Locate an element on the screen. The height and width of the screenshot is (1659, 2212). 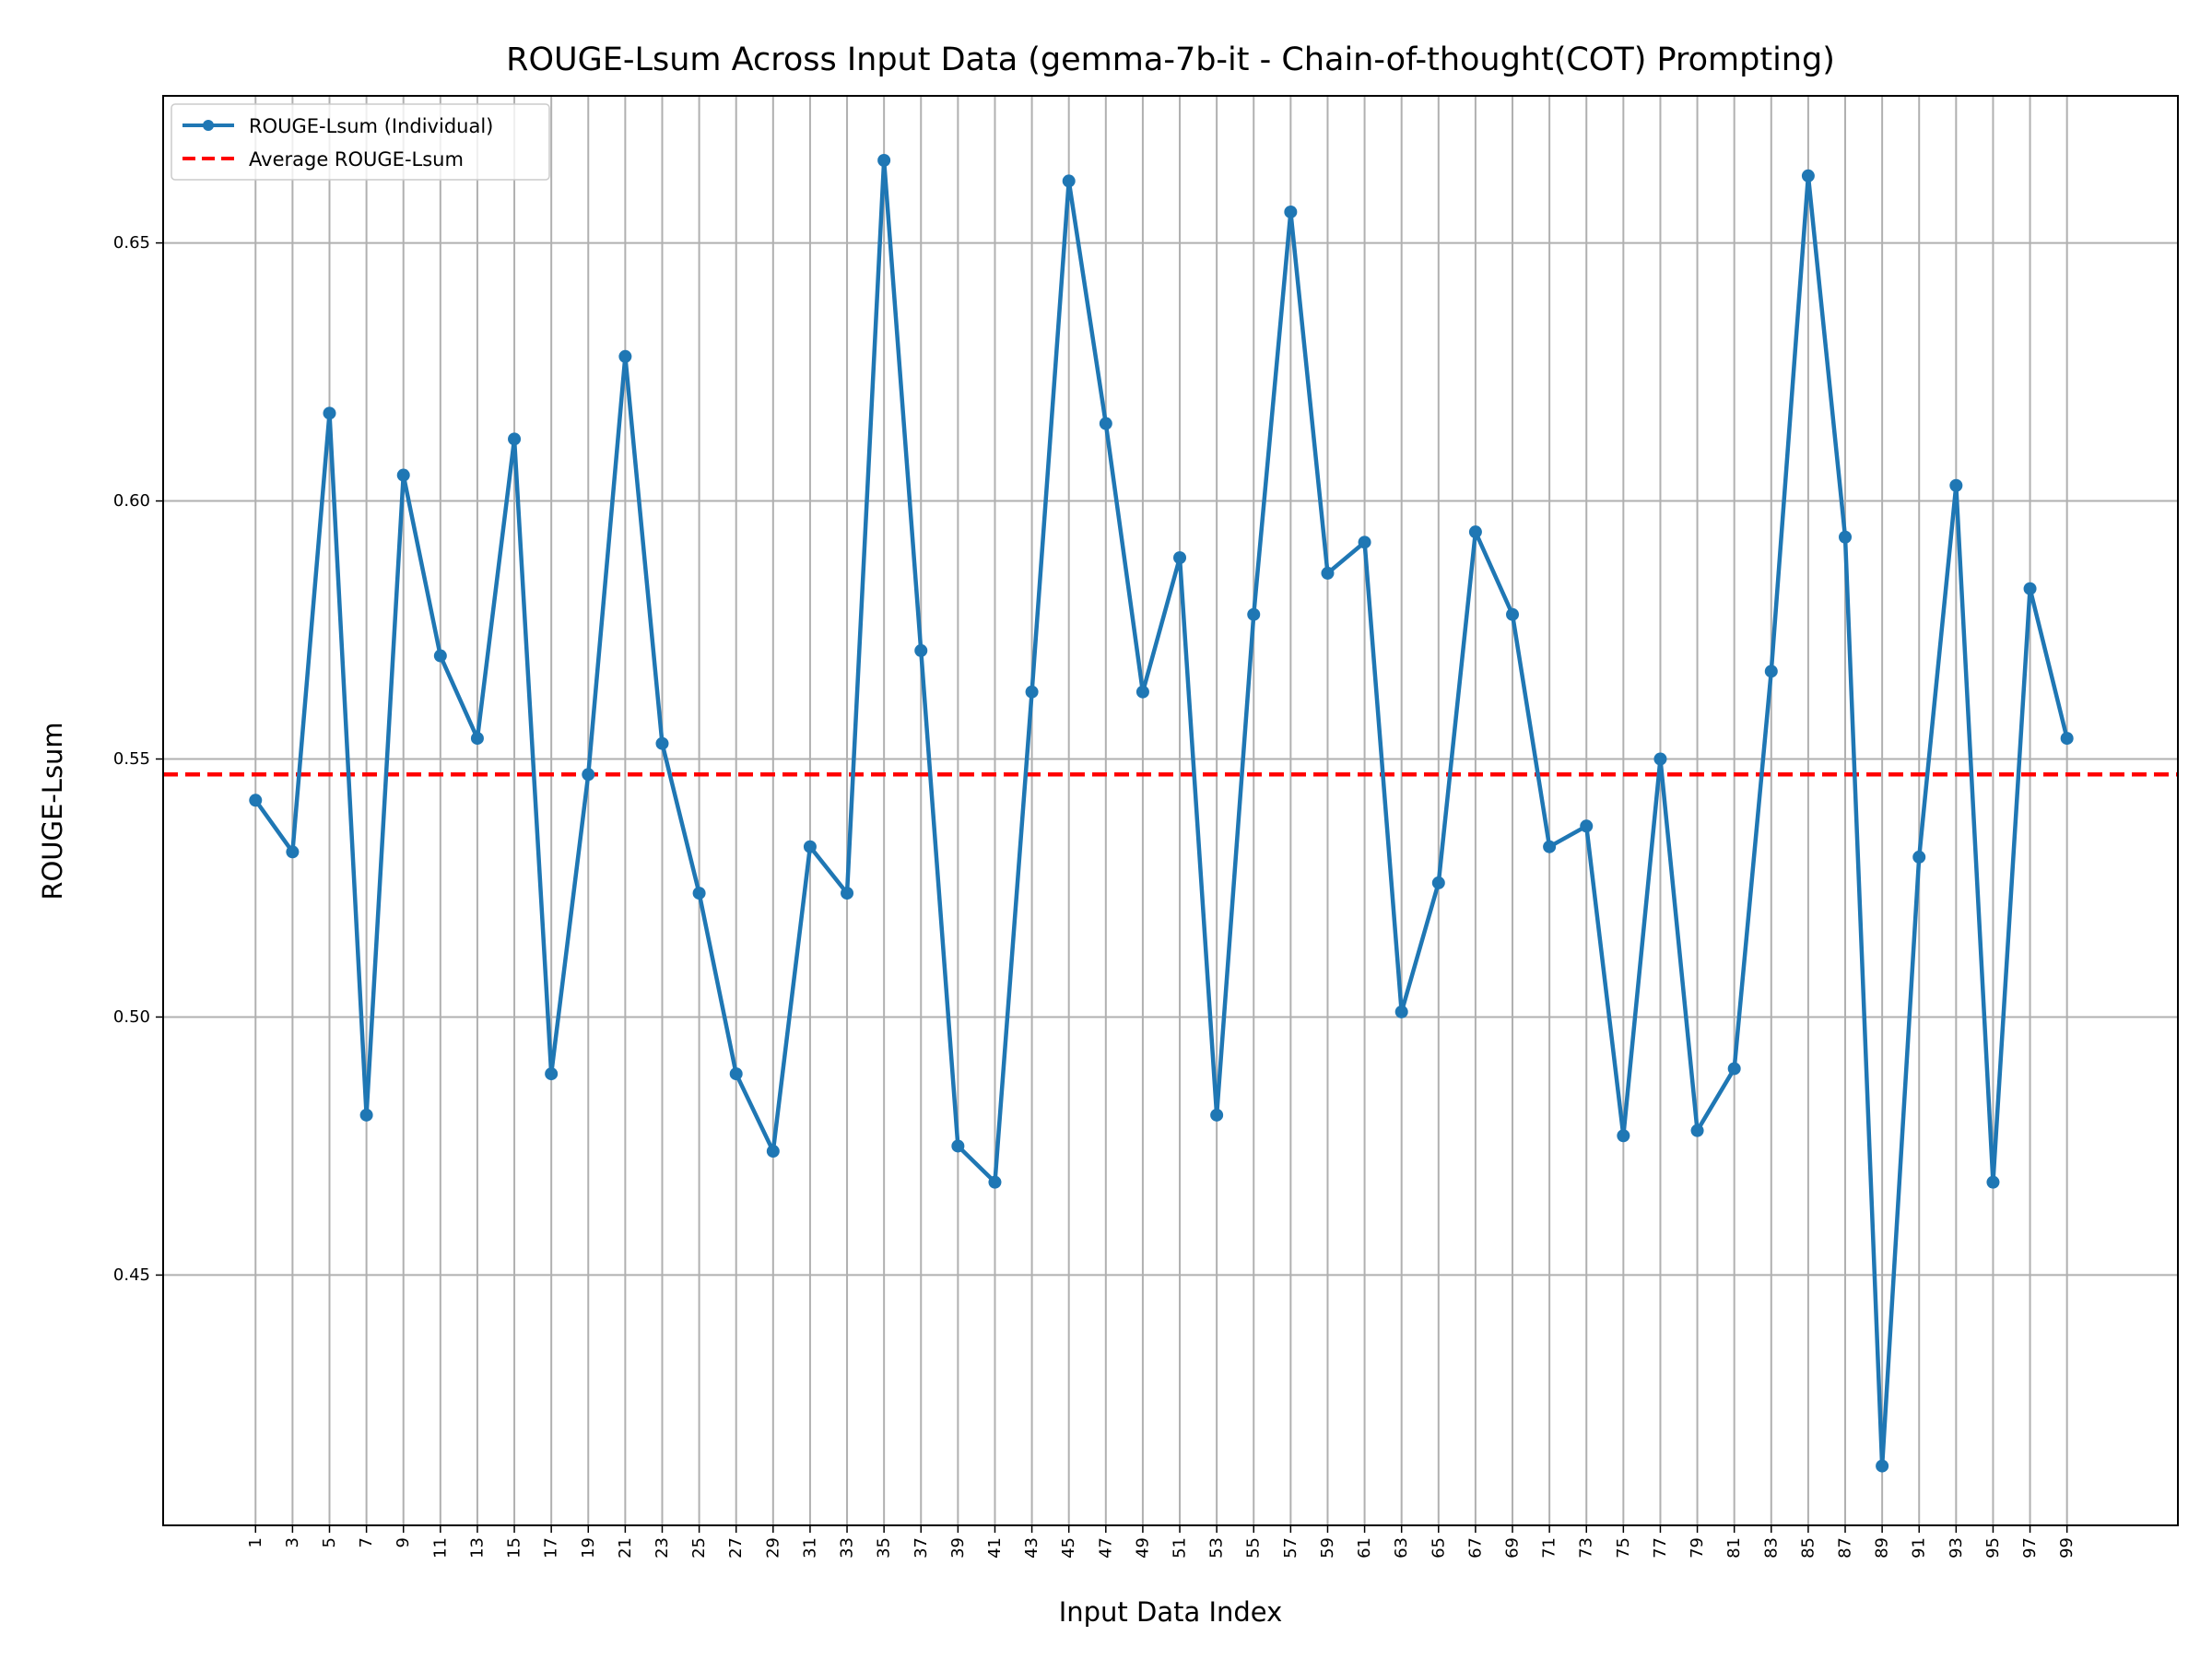
x-tick-label: 25 is located at coordinates (699, 1548).